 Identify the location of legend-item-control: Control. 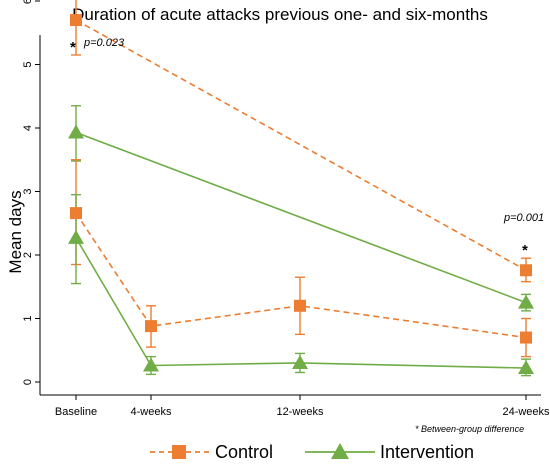
(211, 452).